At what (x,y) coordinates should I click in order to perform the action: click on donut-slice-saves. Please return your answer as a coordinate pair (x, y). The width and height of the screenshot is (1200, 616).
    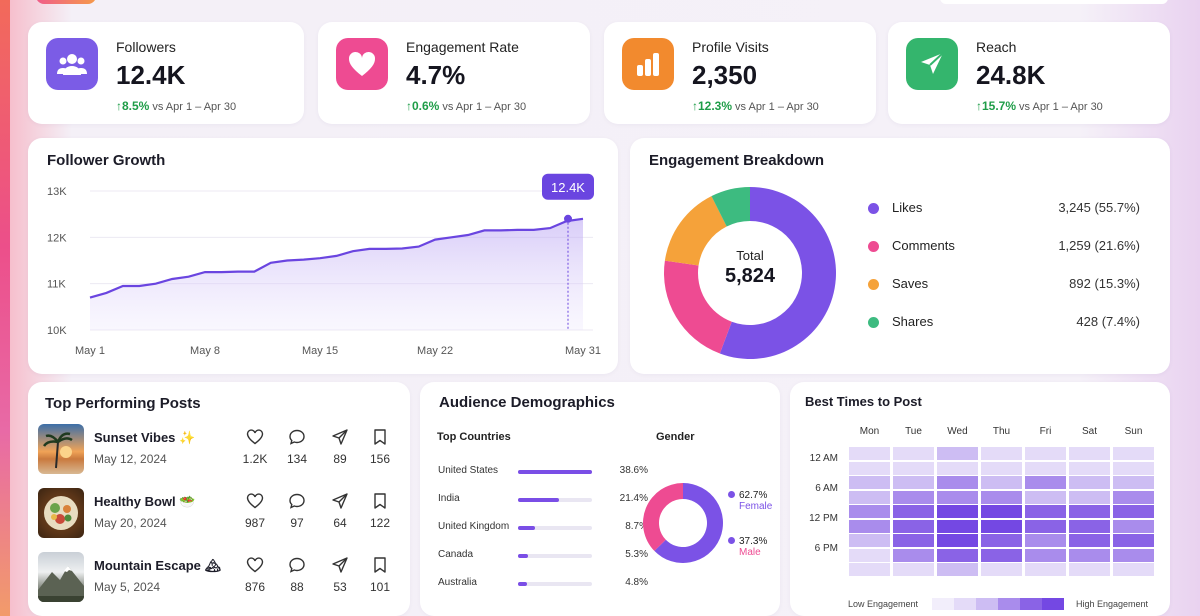
    Looking at the image, I should click on (695, 231).